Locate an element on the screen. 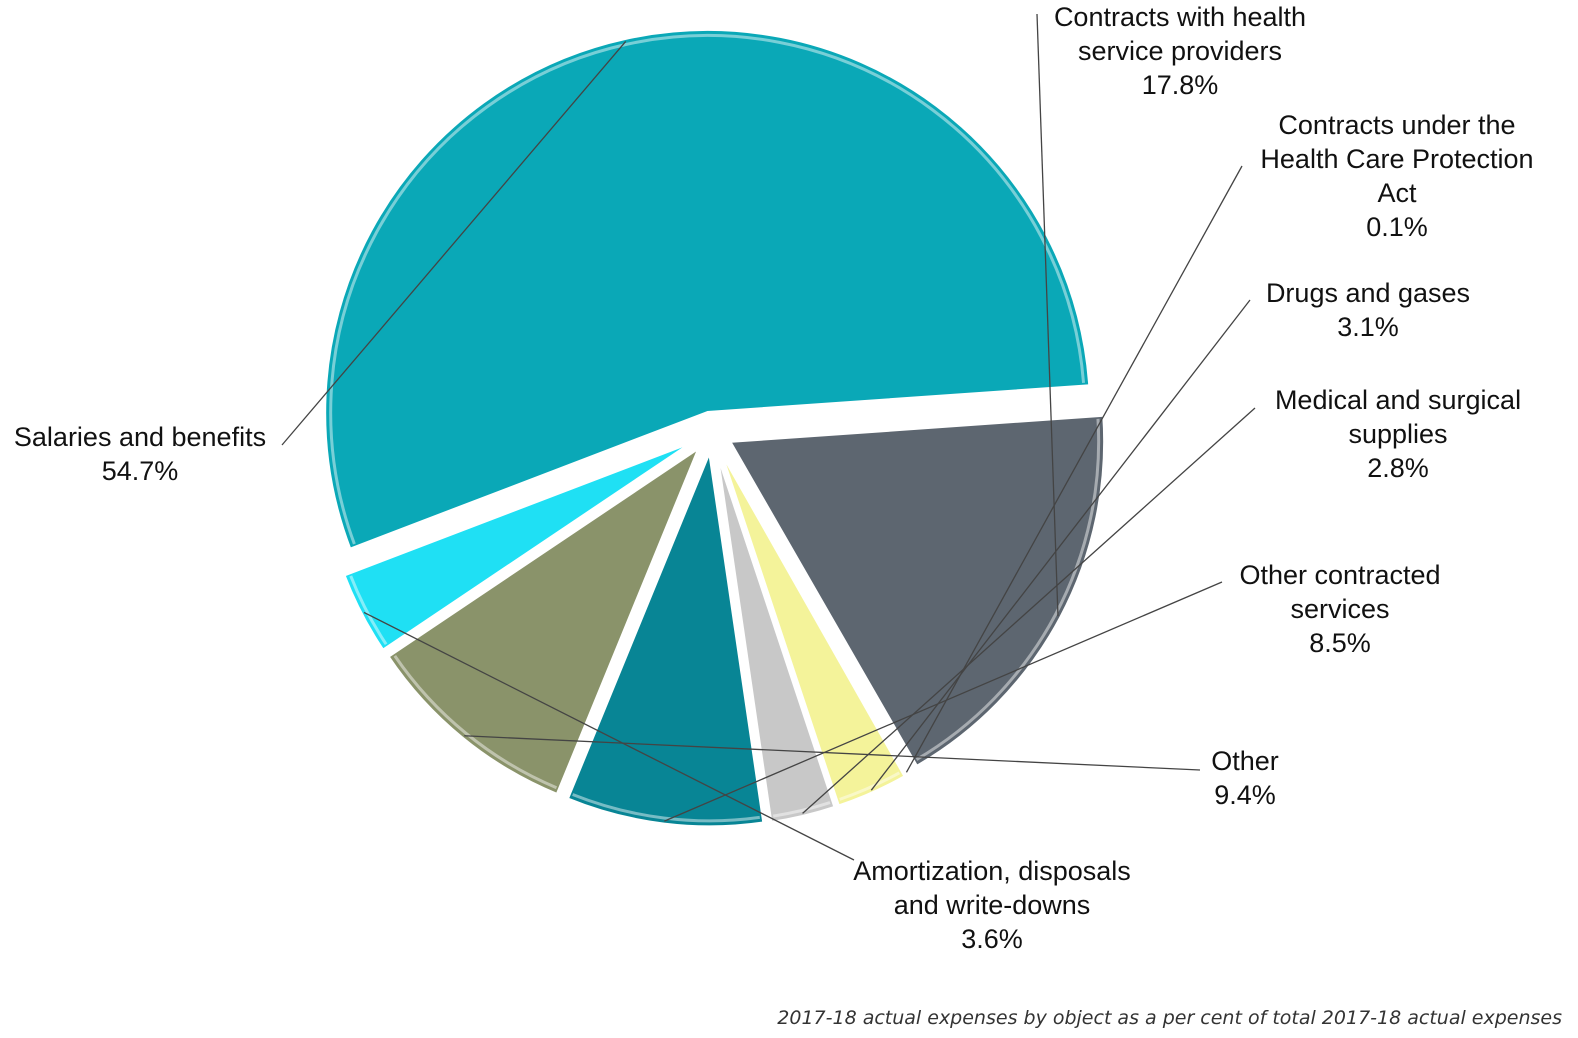 This screenshot has width=1578, height=1038. pie-slice-rim-medical-and-surgical is located at coordinates (801, 809).